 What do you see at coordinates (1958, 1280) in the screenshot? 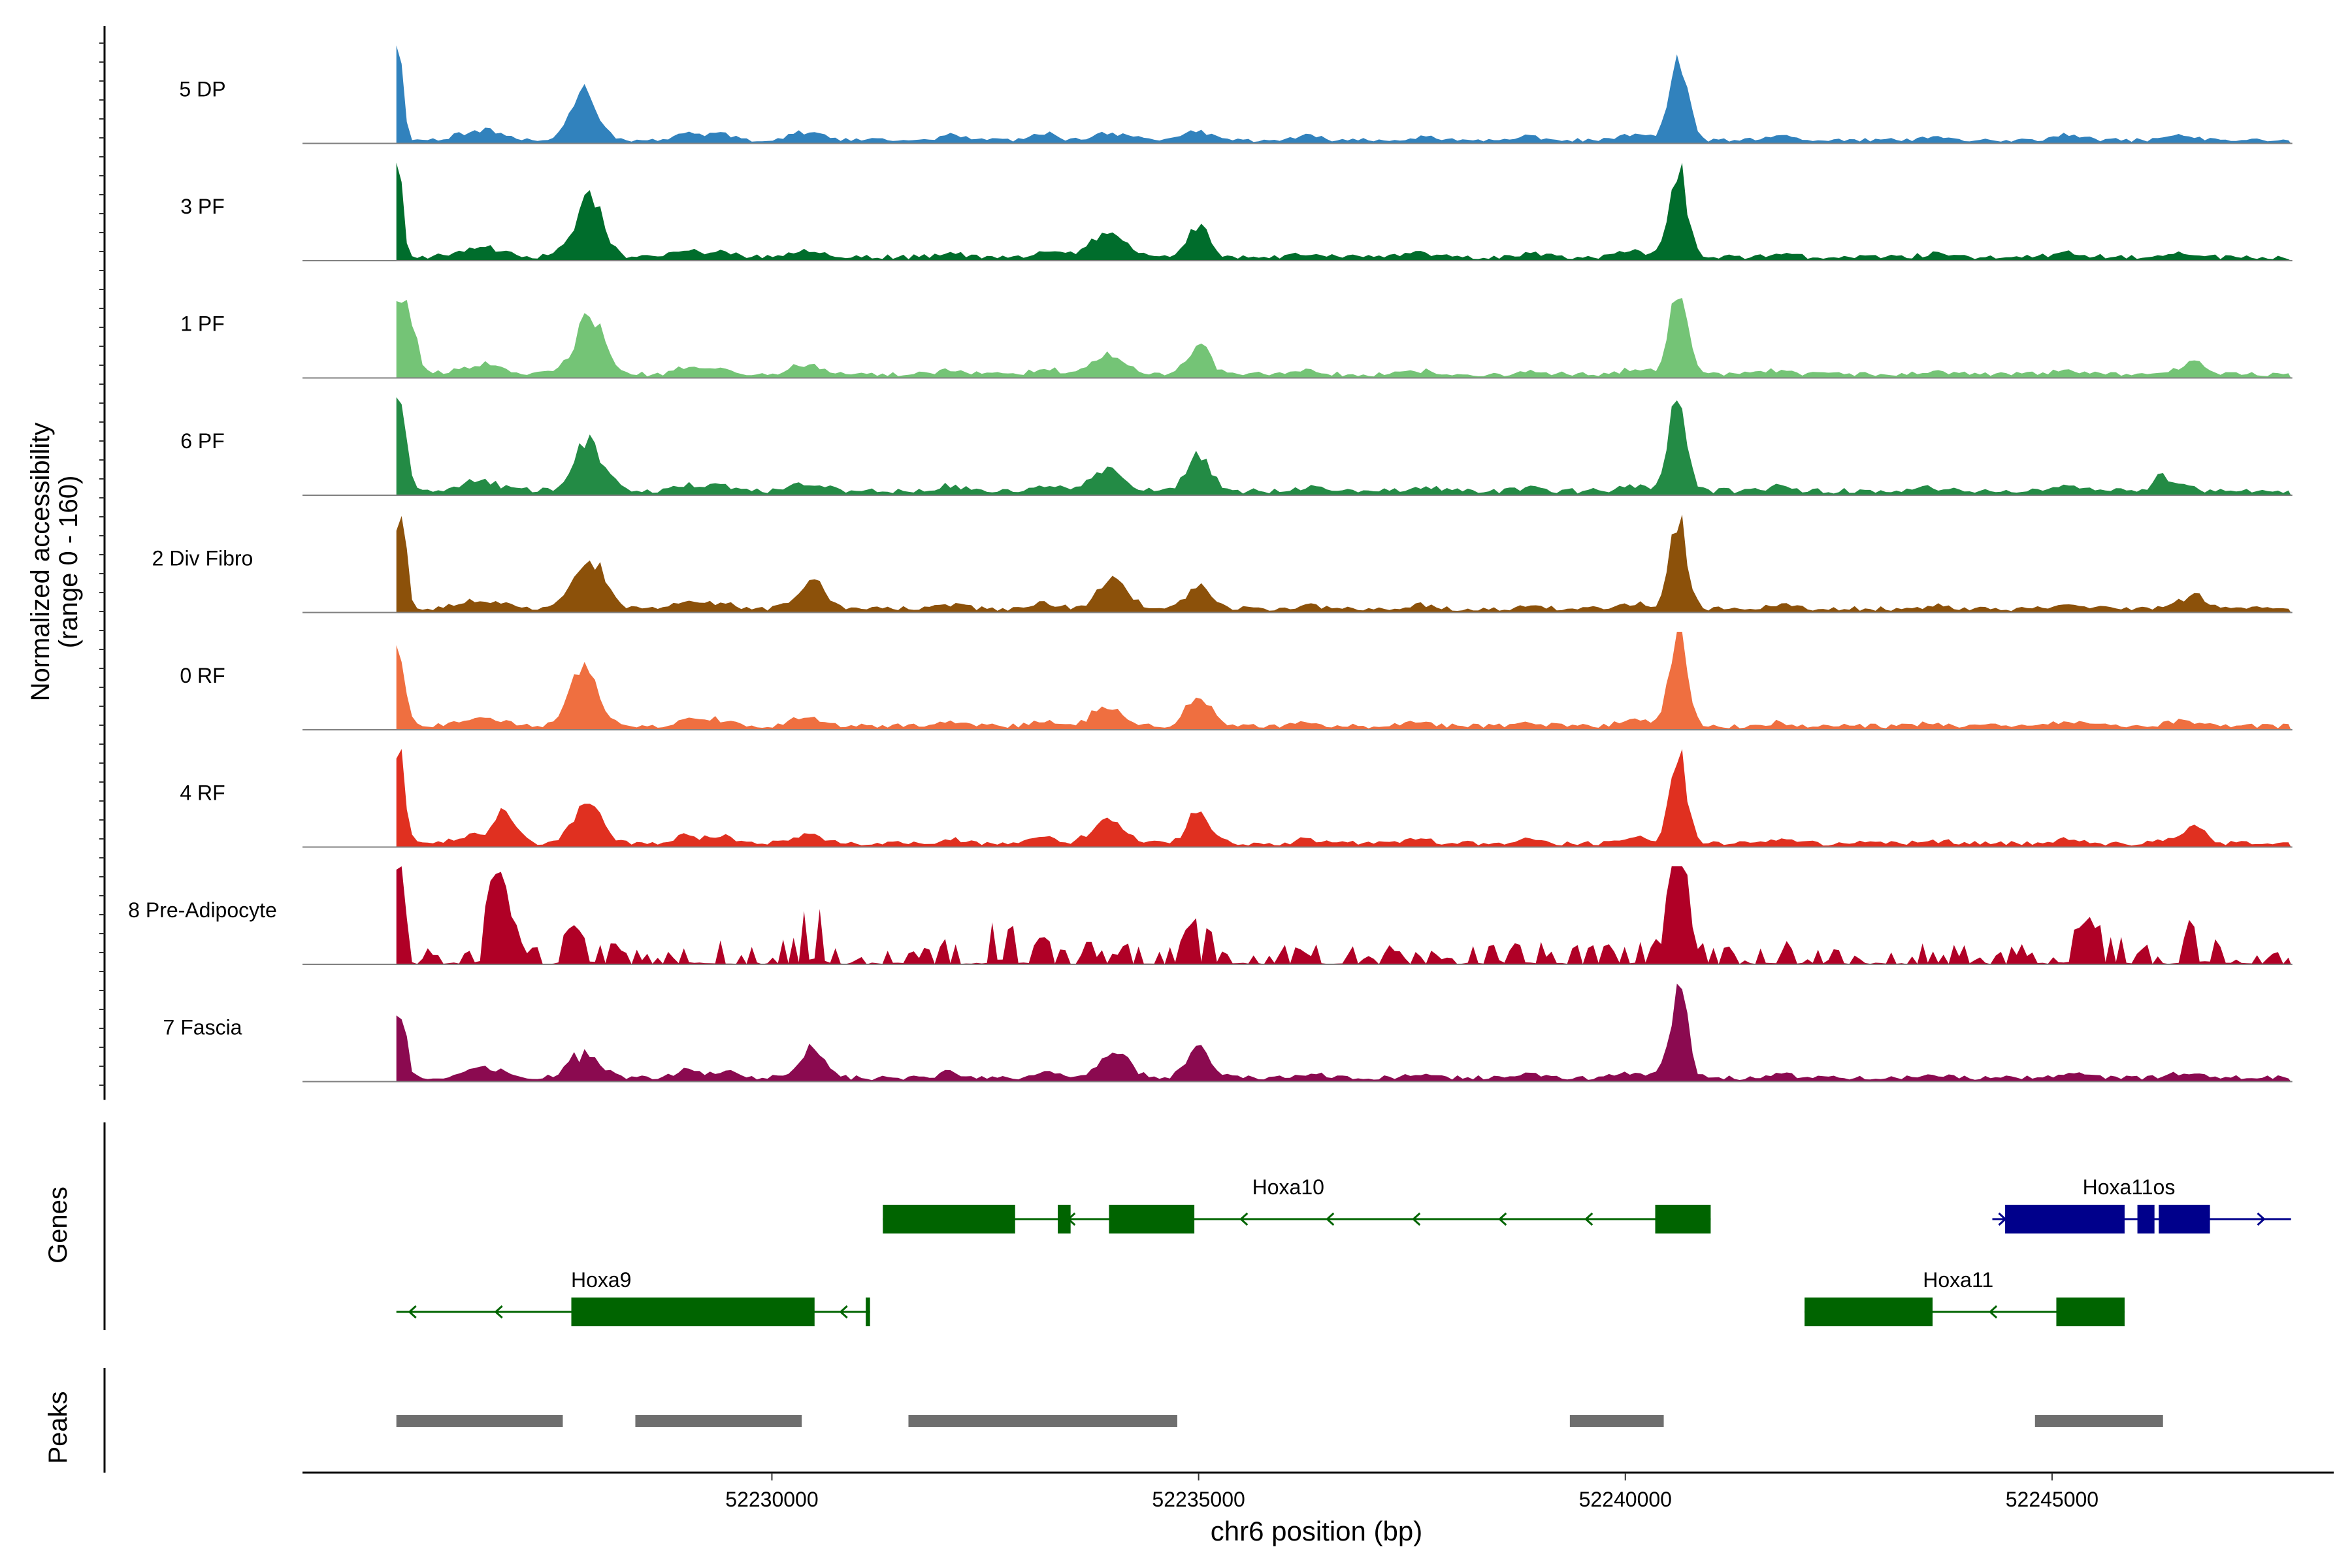
I see `gene-label: Hoxa11` at bounding box center [1958, 1280].